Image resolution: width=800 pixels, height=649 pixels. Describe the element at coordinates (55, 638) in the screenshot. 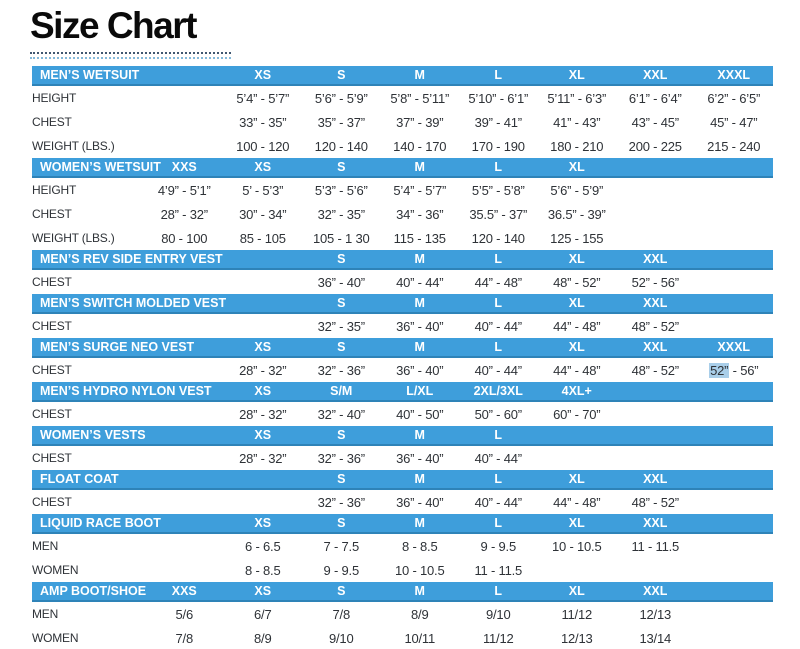

I see `row-label: WOMEN` at that location.